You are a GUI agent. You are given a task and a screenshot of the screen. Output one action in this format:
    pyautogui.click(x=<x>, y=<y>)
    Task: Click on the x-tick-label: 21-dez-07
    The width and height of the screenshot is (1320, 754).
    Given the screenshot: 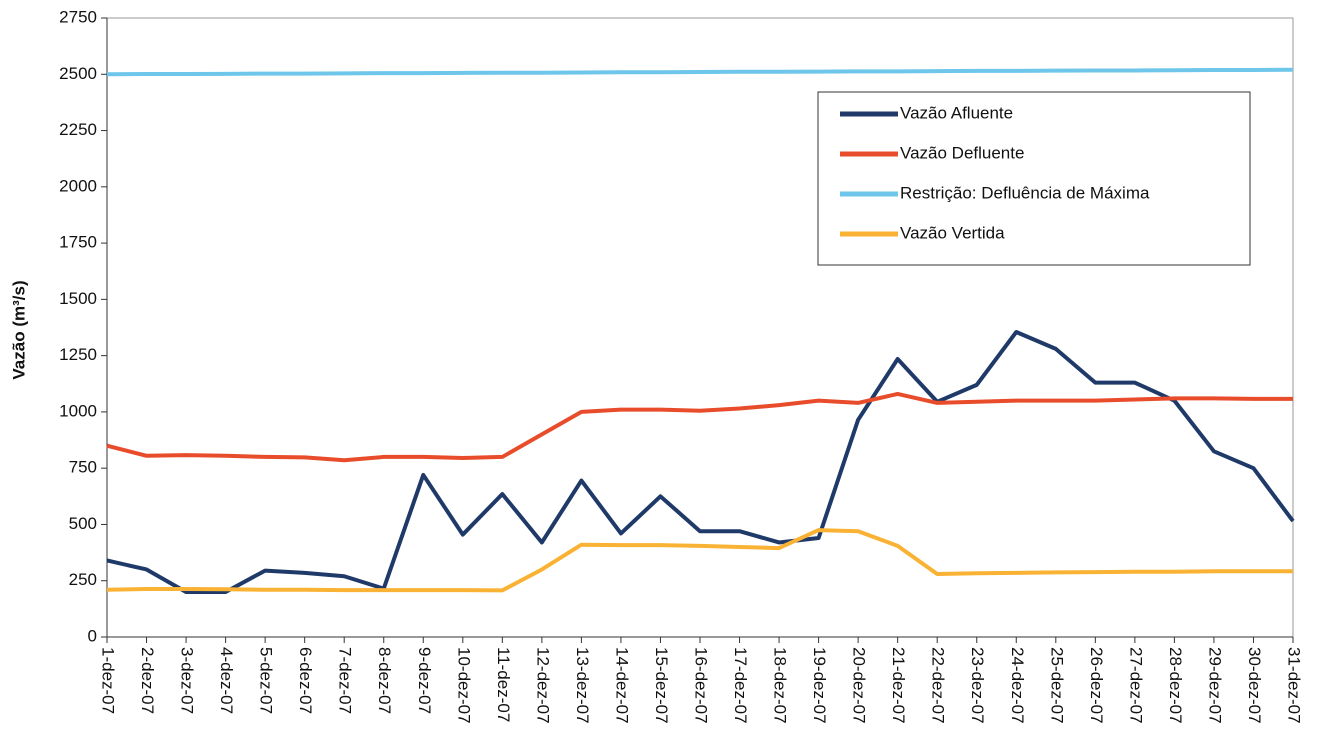 What is the action you would take?
    pyautogui.click(x=898, y=685)
    